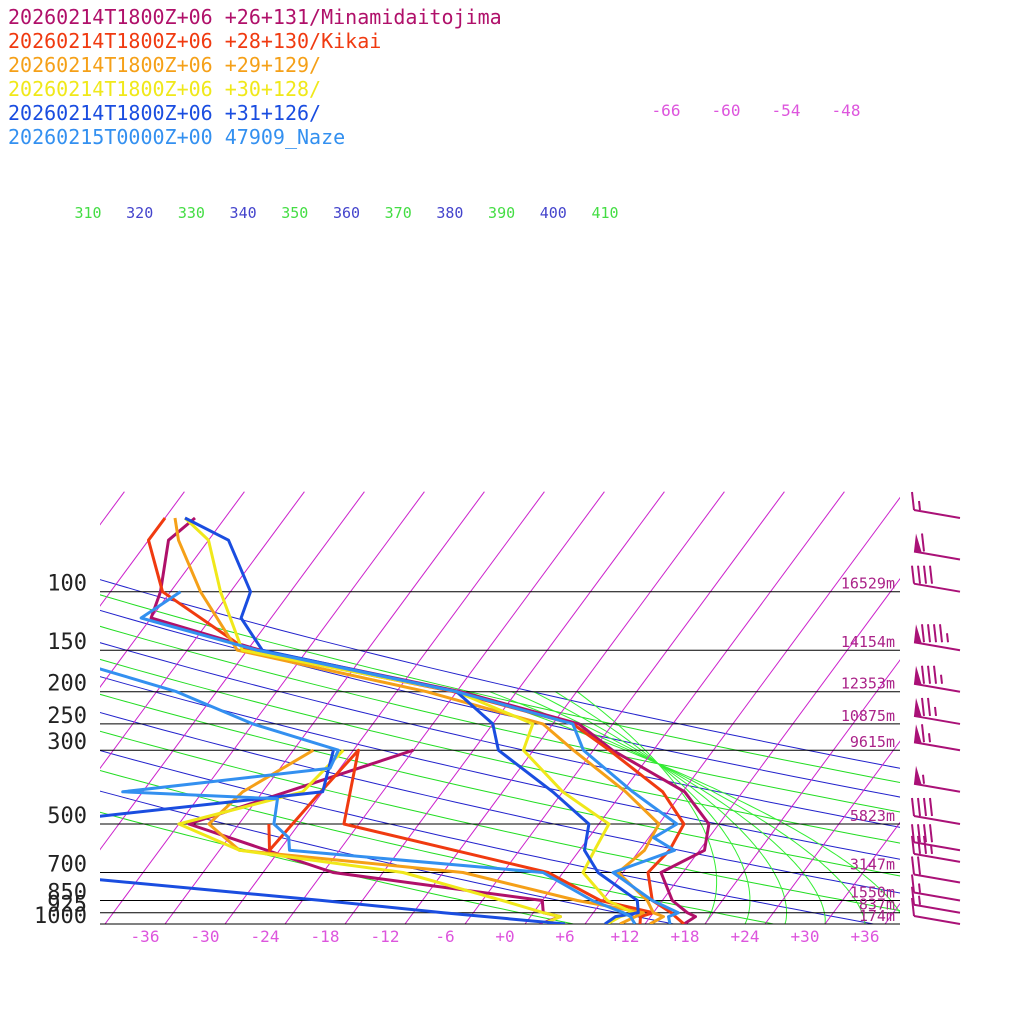  What do you see at coordinates (501, 213) in the screenshot?
I see `theta-label: 390` at bounding box center [501, 213].